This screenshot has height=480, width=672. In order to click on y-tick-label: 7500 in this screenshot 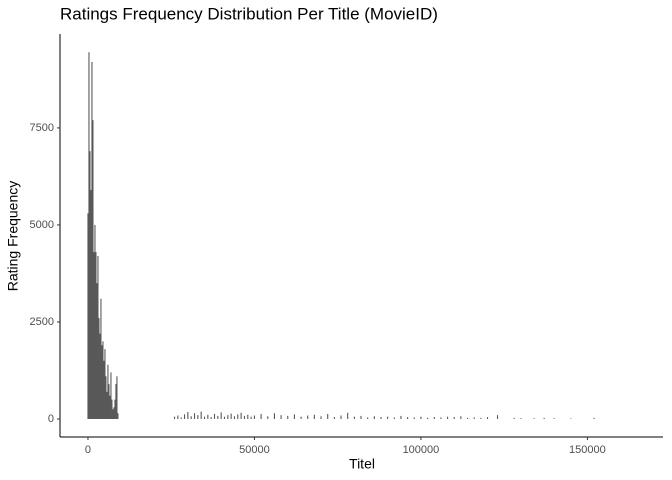, I will do `click(42, 128)`.